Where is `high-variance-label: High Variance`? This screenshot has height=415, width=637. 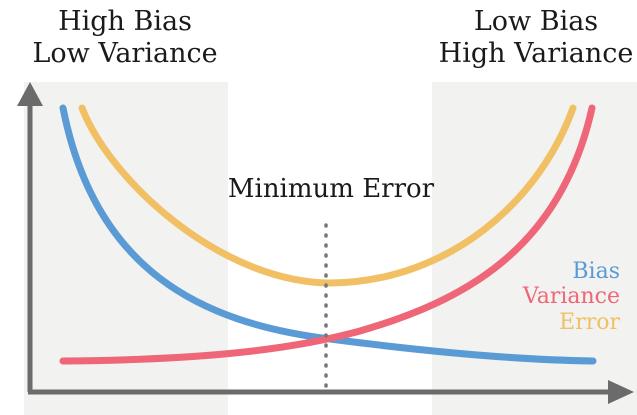 high-variance-label: High Variance is located at coordinates (536, 53).